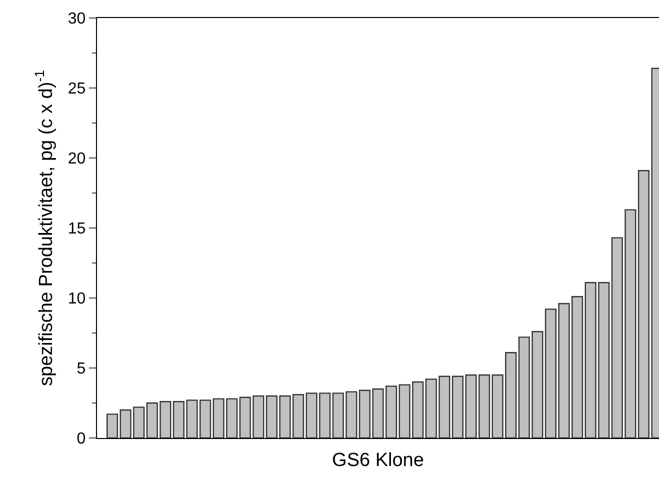  What do you see at coordinates (112, 426) in the screenshot?
I see `bar` at bounding box center [112, 426].